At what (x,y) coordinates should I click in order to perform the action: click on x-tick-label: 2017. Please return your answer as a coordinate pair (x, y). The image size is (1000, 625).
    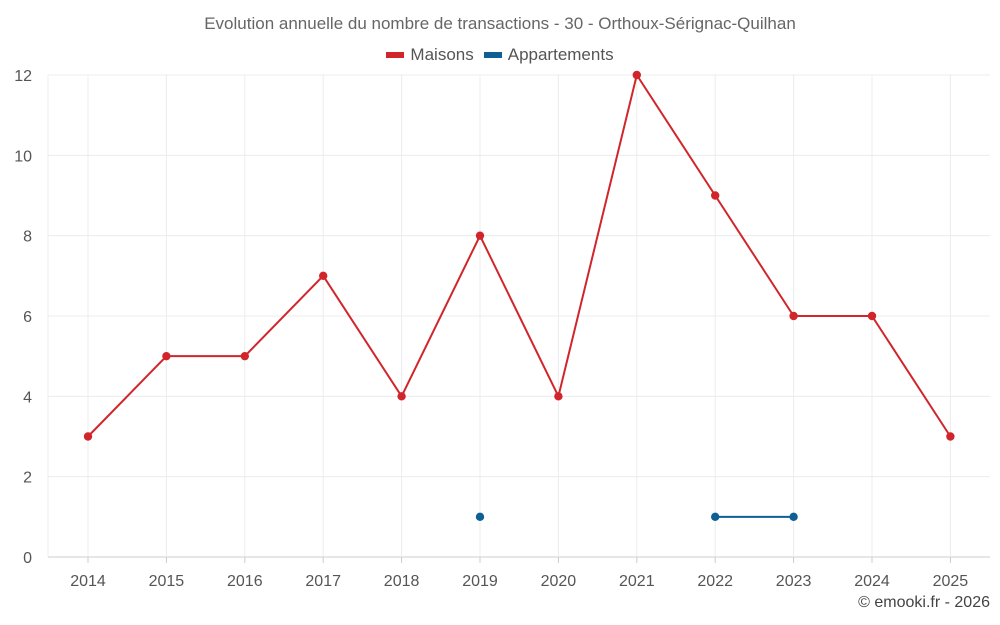
    Looking at the image, I should click on (323, 581).